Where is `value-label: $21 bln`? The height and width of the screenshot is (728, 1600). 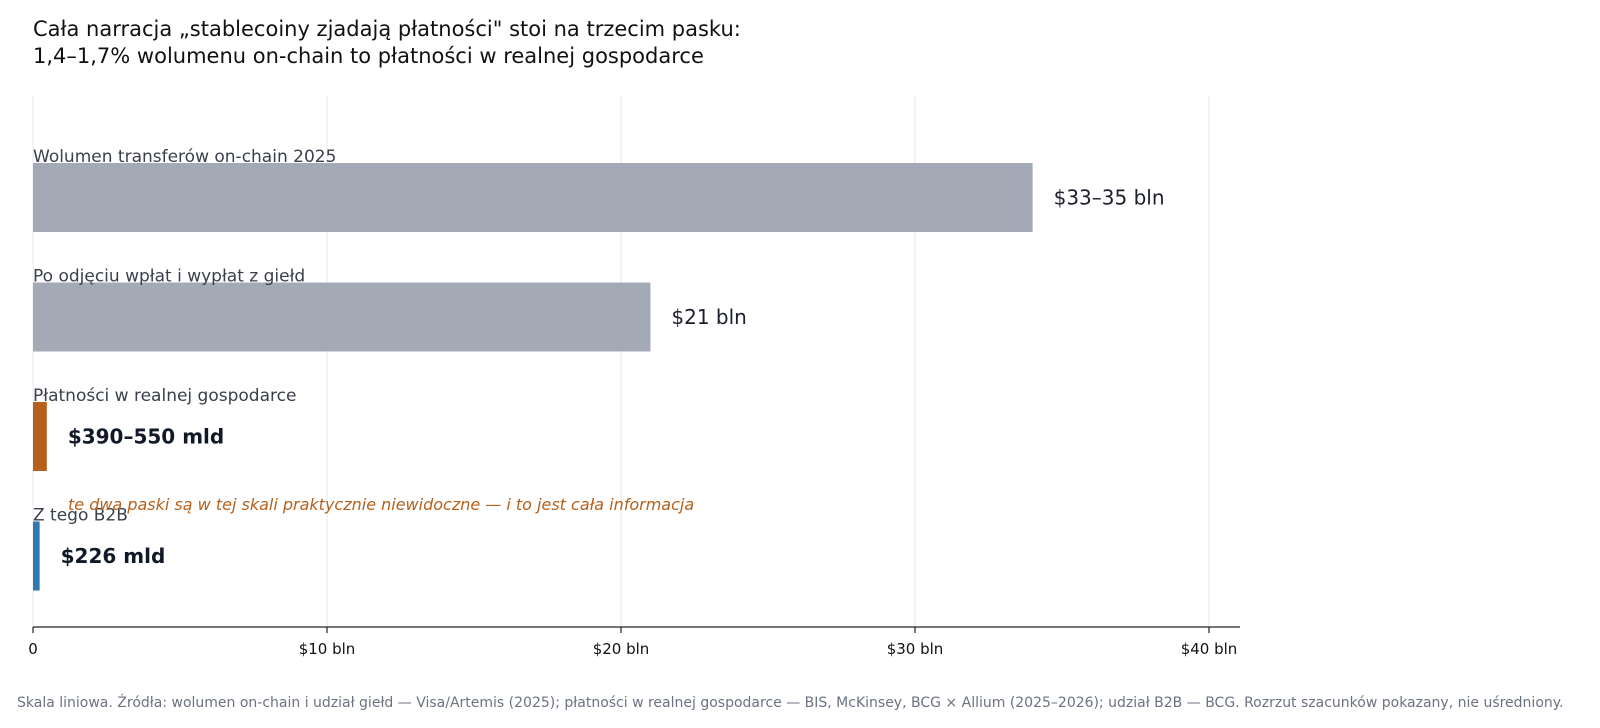 value-label: $21 bln is located at coordinates (708, 317).